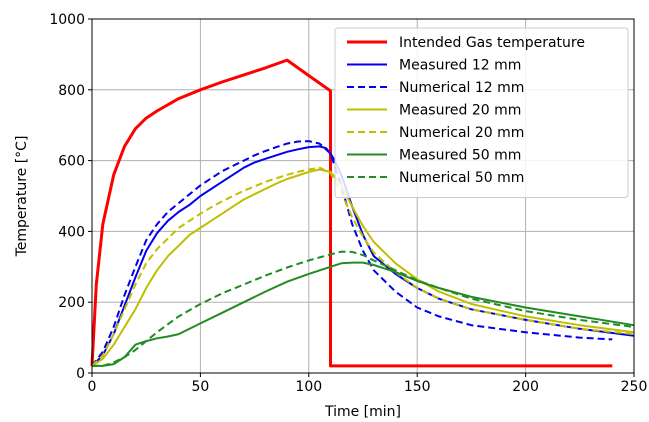 The image size is (649, 422). I want to click on y-tick-label: 0, so click(80, 374).